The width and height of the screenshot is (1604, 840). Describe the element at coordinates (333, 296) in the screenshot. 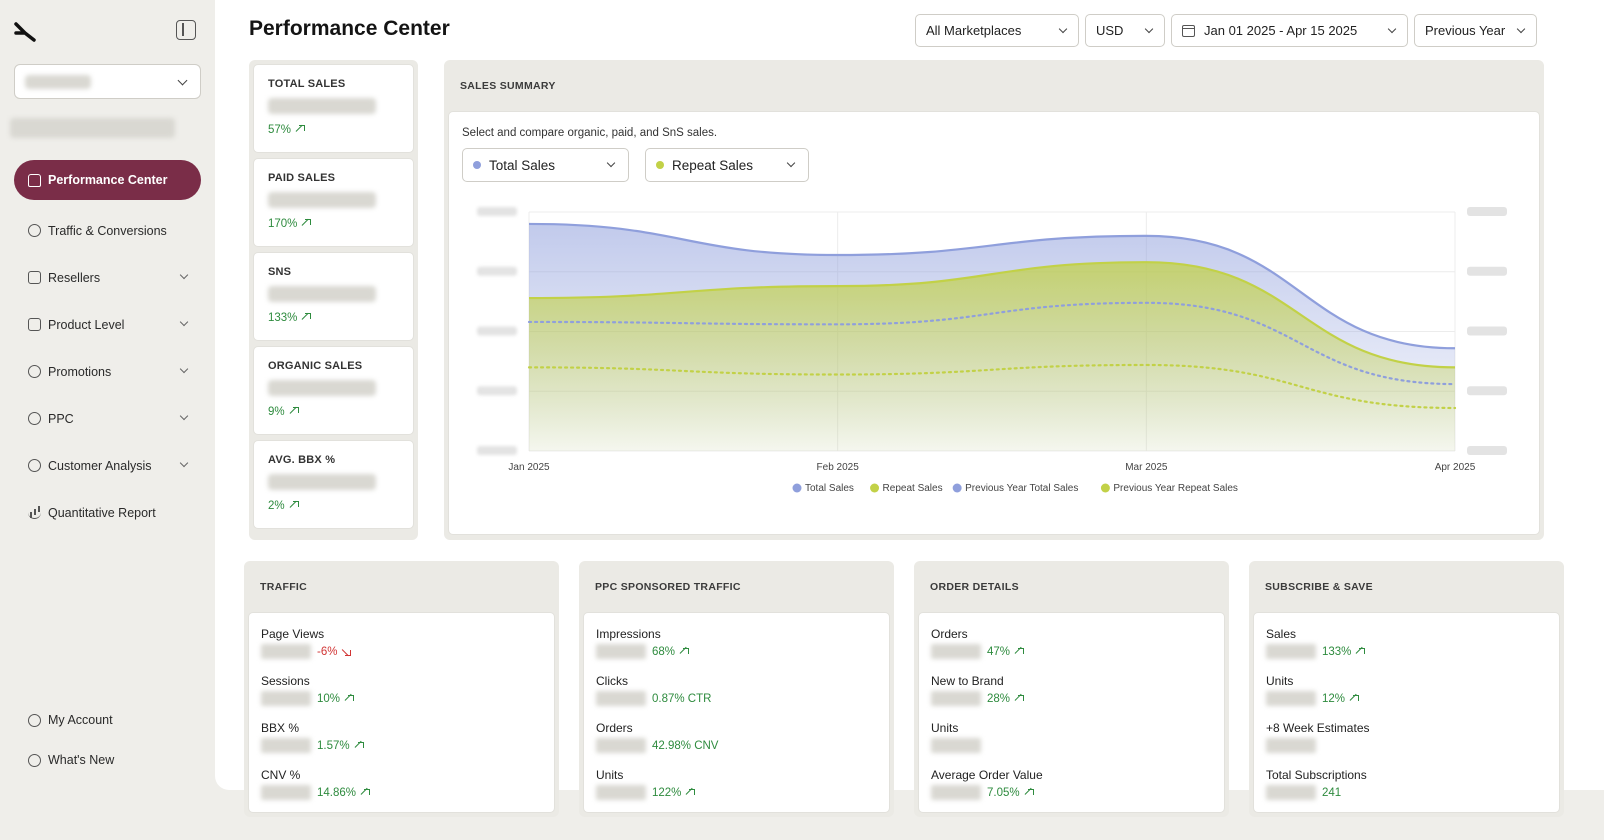

I see `kpi-card: SNS 133%` at that location.